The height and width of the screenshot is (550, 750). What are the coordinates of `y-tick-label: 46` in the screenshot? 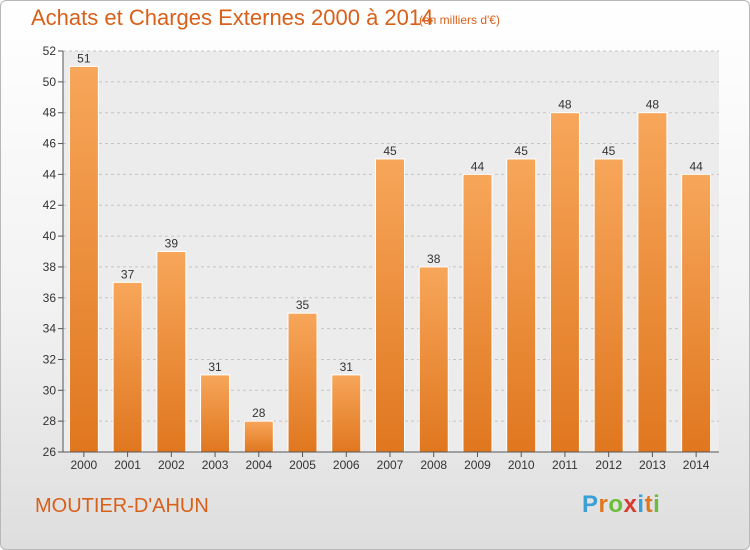 It's located at (50, 144).